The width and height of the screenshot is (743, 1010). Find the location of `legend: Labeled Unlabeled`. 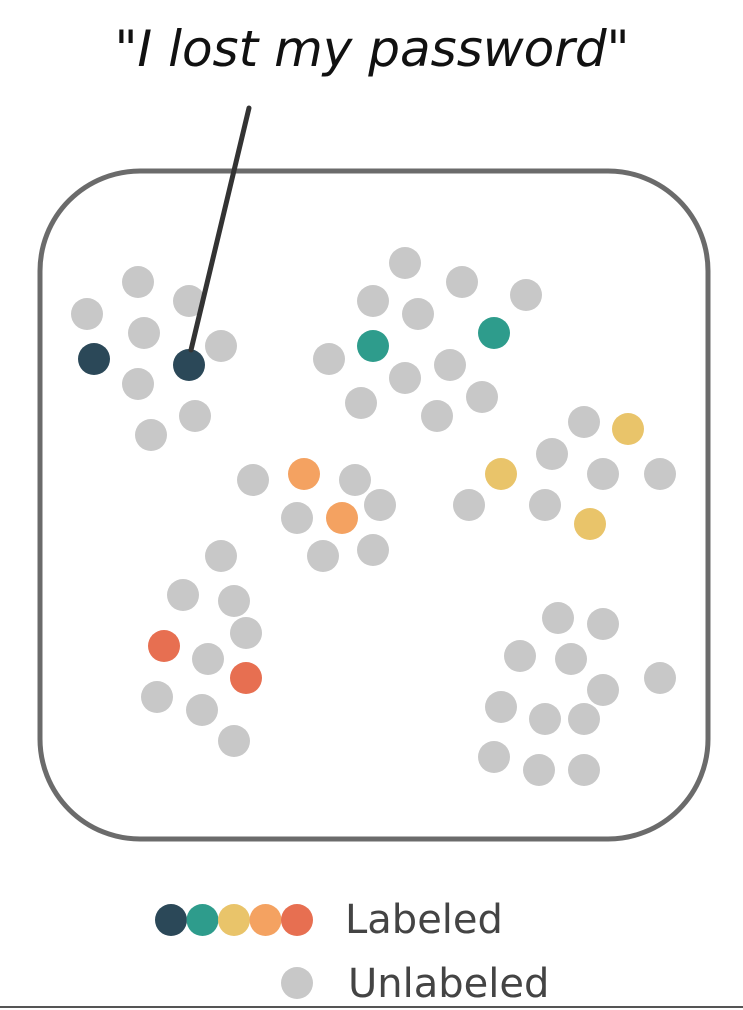

legend: Labeled Unlabeled is located at coordinates (352, 952).